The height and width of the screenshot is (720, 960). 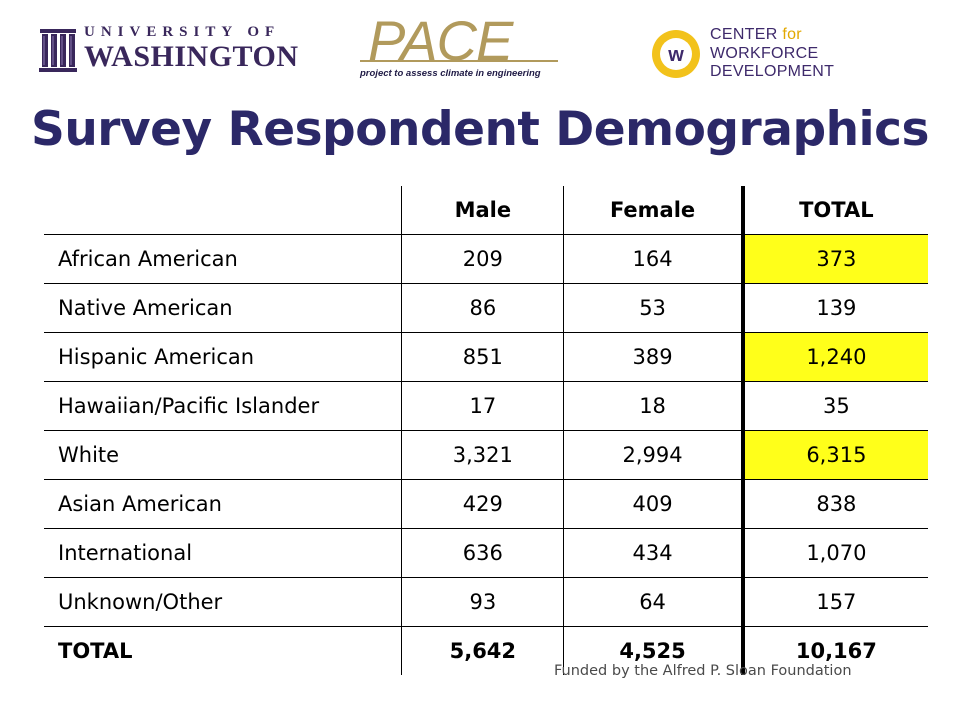 What do you see at coordinates (223, 455) in the screenshot?
I see `row-label: White` at bounding box center [223, 455].